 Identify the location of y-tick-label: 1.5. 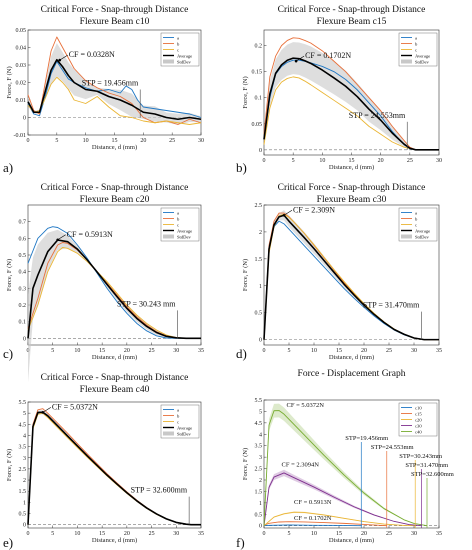
(23, 492).